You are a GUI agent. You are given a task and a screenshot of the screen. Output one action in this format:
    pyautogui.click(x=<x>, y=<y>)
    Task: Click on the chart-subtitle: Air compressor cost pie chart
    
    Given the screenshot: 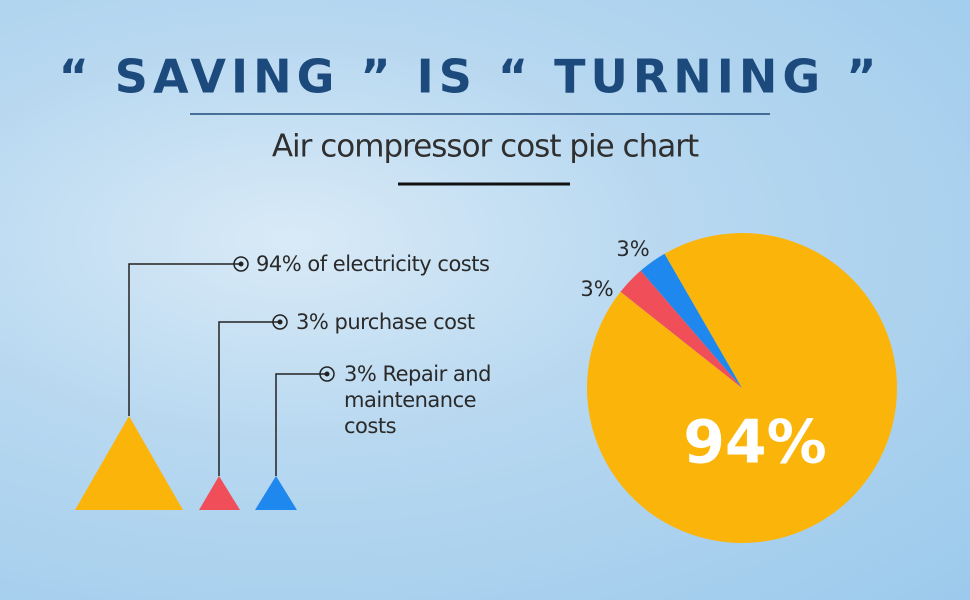 What is the action you would take?
    pyautogui.click(x=485, y=147)
    